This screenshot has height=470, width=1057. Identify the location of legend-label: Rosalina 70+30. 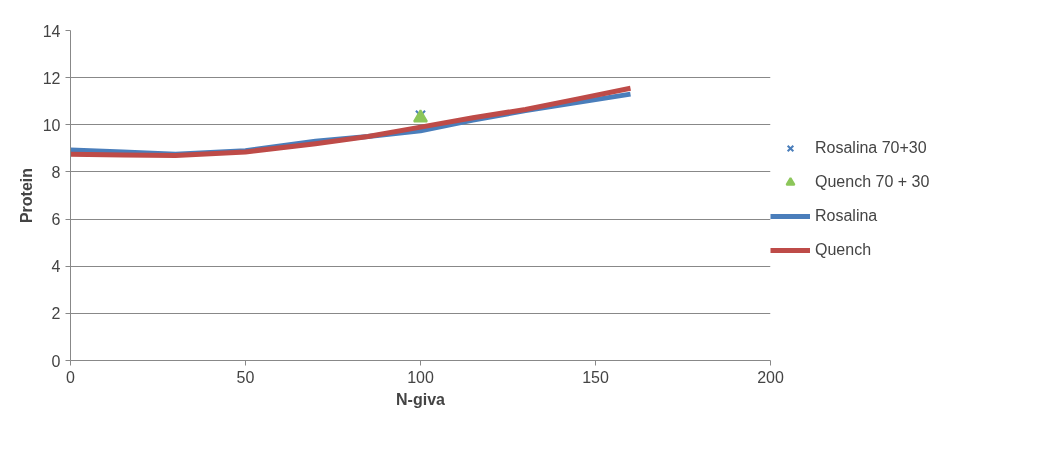
(871, 148).